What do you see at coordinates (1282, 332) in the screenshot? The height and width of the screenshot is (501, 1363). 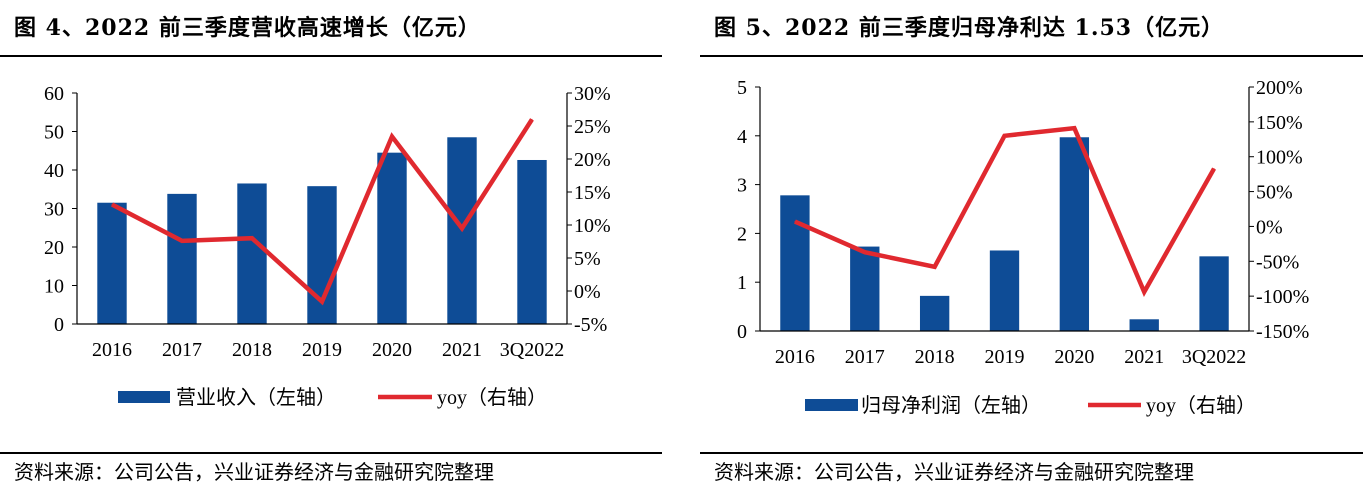 I see `right-tick-label: -150%` at bounding box center [1282, 332].